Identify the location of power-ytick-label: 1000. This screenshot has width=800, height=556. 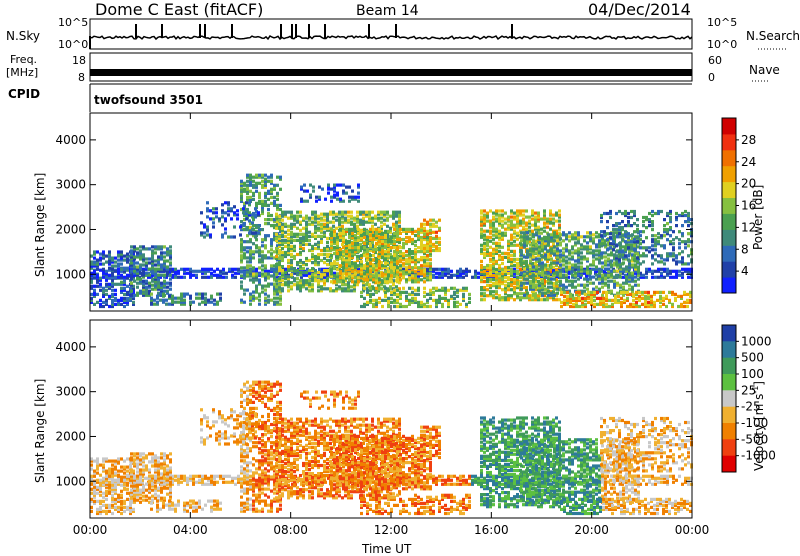
(70, 274).